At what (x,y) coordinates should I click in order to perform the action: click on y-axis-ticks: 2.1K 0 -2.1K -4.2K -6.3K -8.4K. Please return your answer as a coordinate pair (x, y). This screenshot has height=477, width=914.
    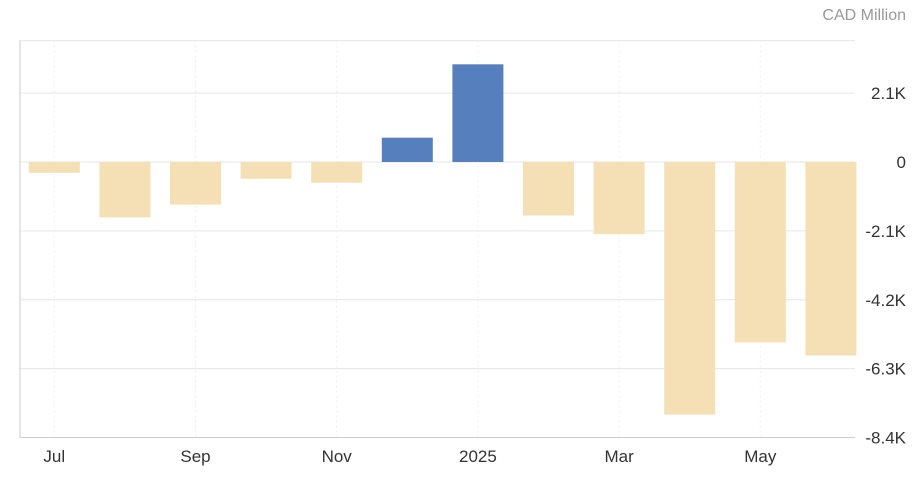
    Looking at the image, I should click on (885, 265).